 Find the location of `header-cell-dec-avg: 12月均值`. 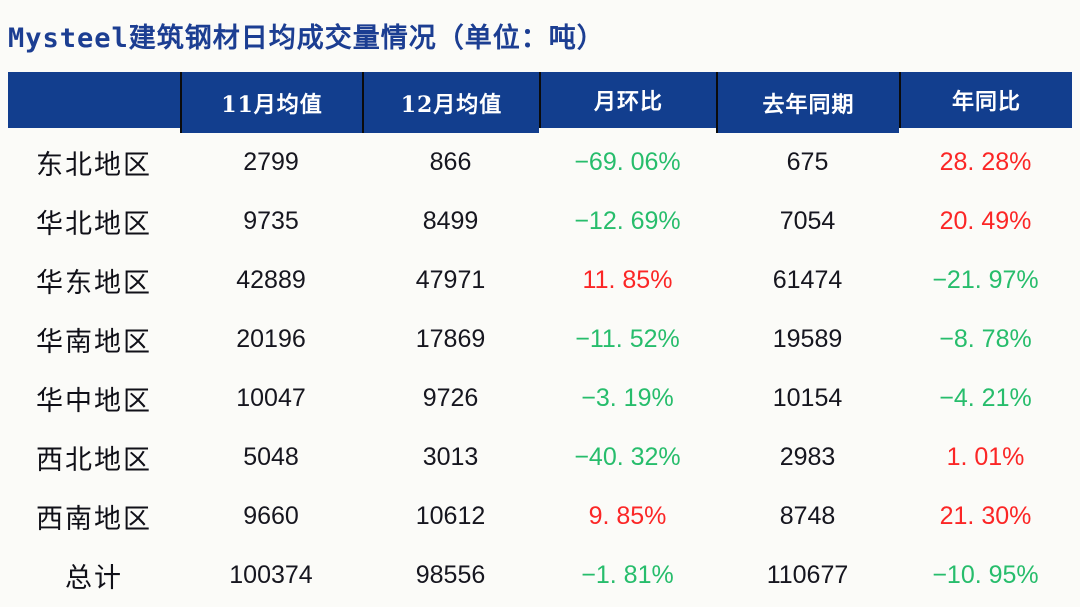

header-cell-dec-avg: 12月均值 is located at coordinates (450, 102).